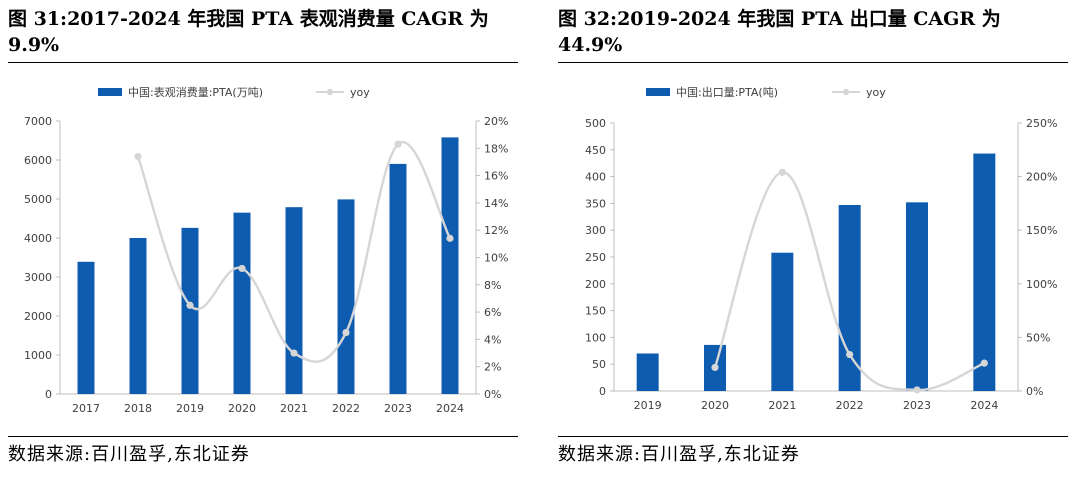  I want to click on y-right-tick-label: 8%, so click(492, 285).